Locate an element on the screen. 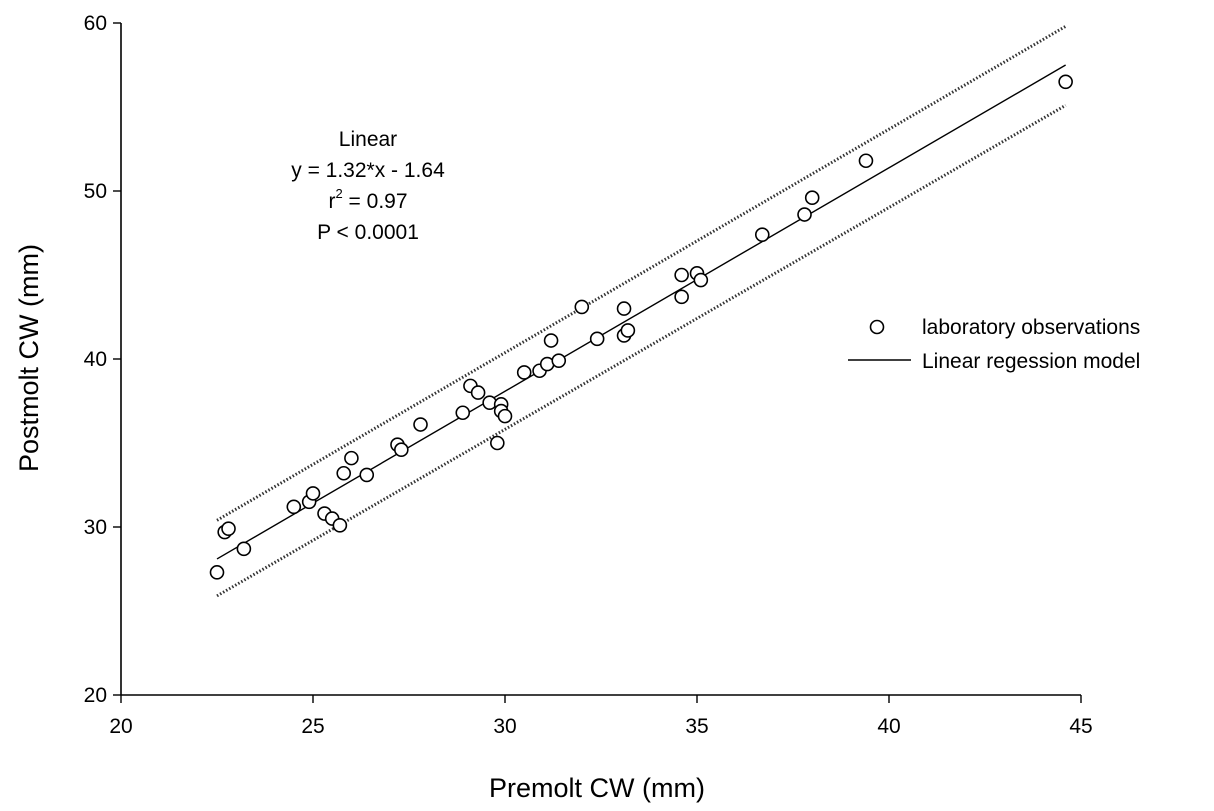 The width and height of the screenshot is (1214, 811). y-tick-label: 20 is located at coordinates (95, 695).